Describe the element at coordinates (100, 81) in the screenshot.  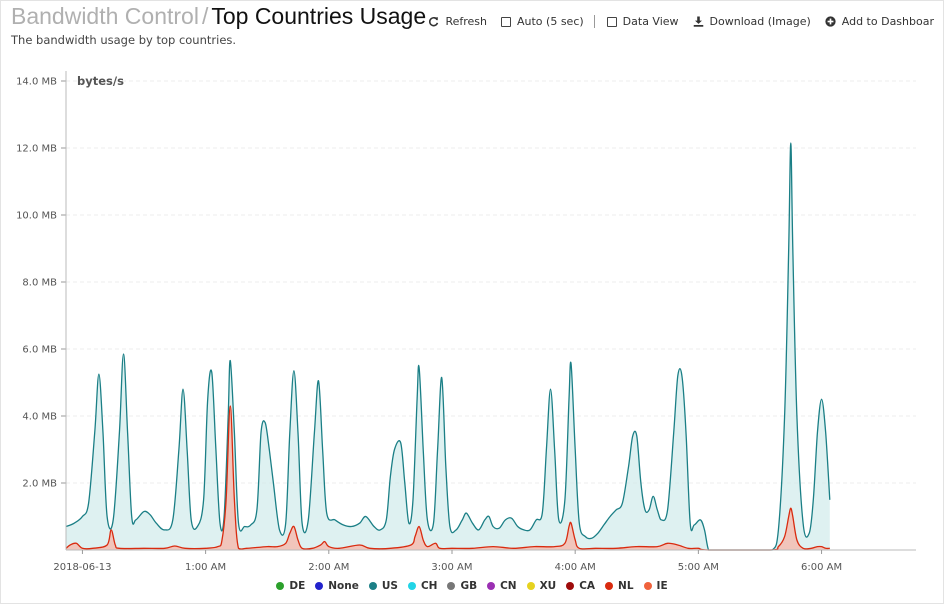
I see `y-axis-unit: bytes/s` at that location.